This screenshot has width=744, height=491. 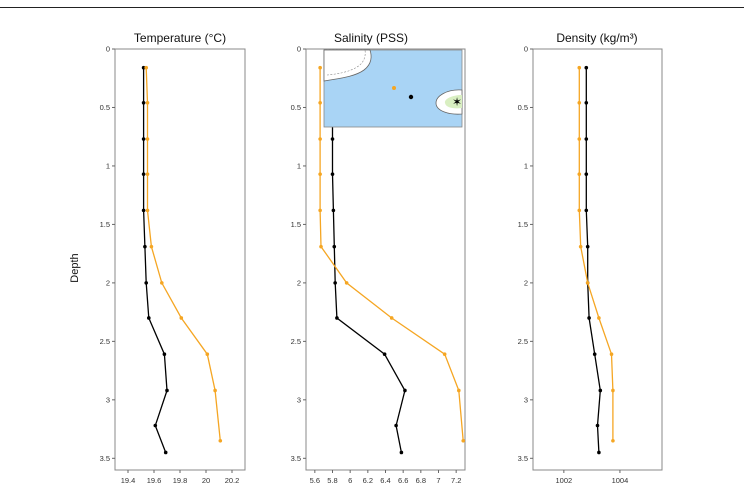 I want to click on density-y-tick-label: 3.5, so click(x=523, y=458).